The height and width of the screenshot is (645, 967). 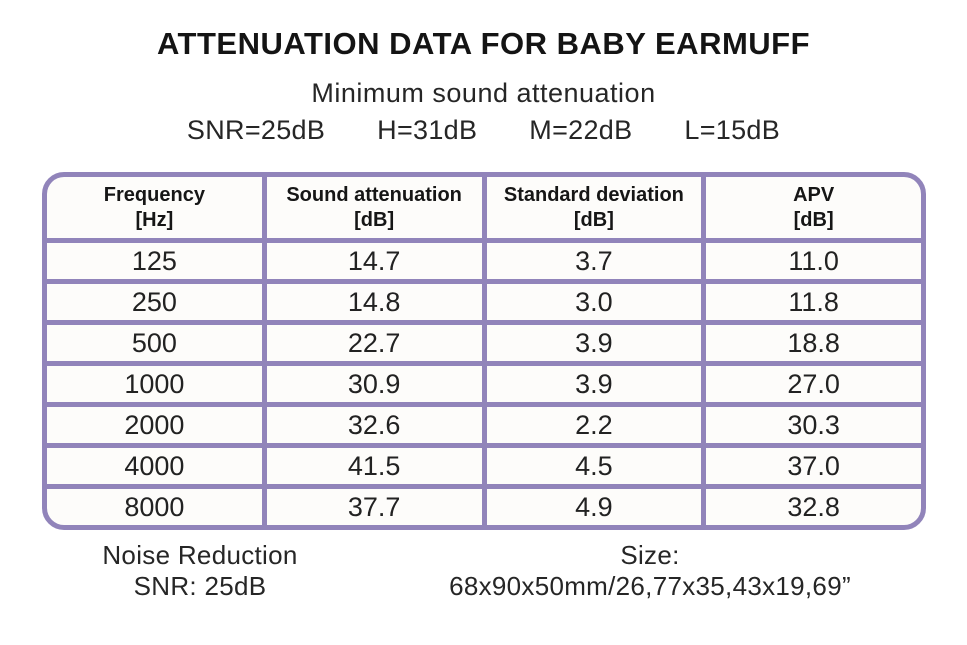 I want to click on table-cell-attenuation: 14.8, so click(x=374, y=302).